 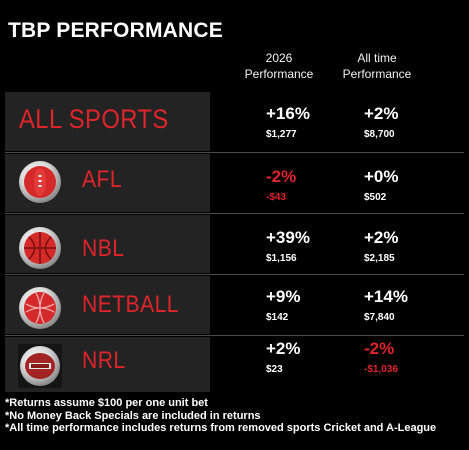 What do you see at coordinates (281, 176) in the screenshot?
I see `afl-2026-percent: -2%` at bounding box center [281, 176].